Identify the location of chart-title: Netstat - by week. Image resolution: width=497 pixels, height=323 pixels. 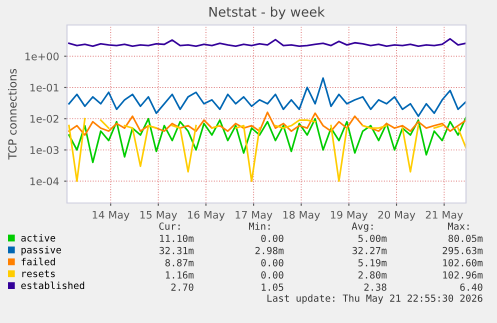
(267, 13).